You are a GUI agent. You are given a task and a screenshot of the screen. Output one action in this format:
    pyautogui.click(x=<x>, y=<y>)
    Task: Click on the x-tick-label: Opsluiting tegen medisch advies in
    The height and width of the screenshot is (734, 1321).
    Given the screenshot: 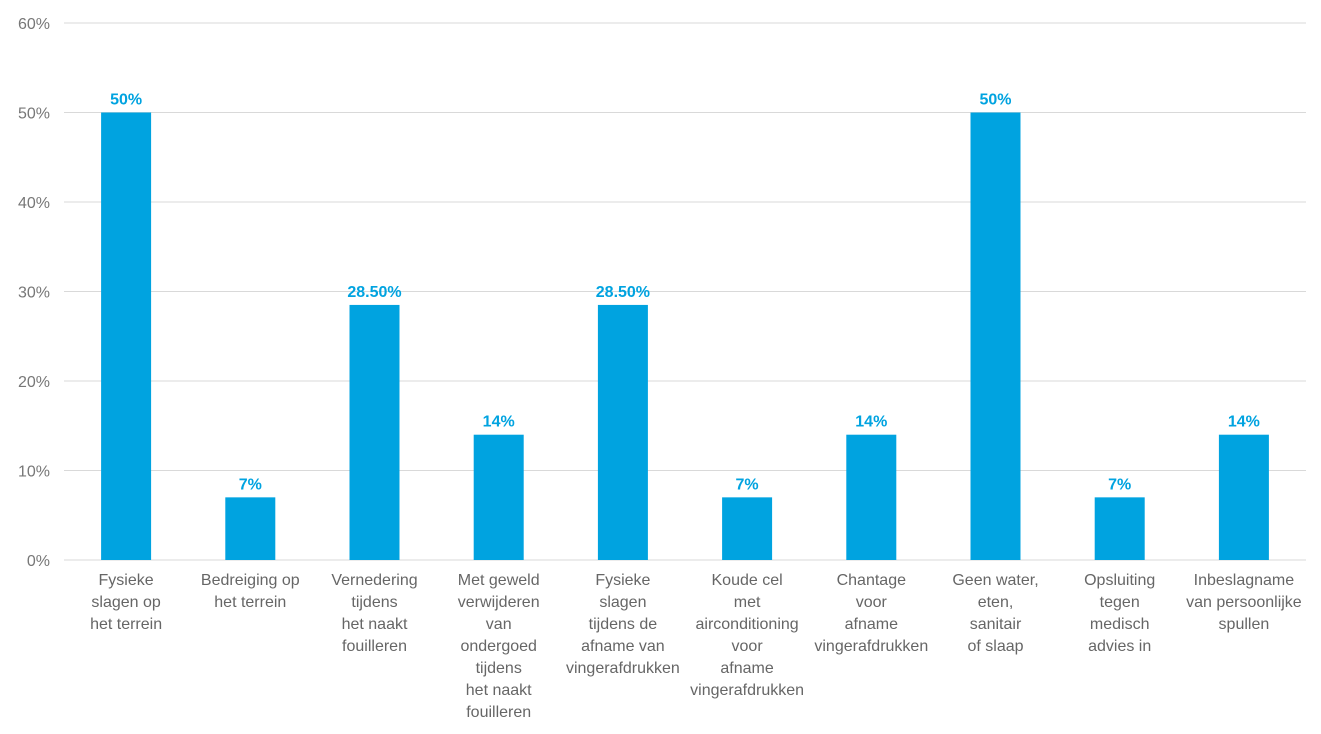 What is the action you would take?
    pyautogui.click(x=1119, y=613)
    